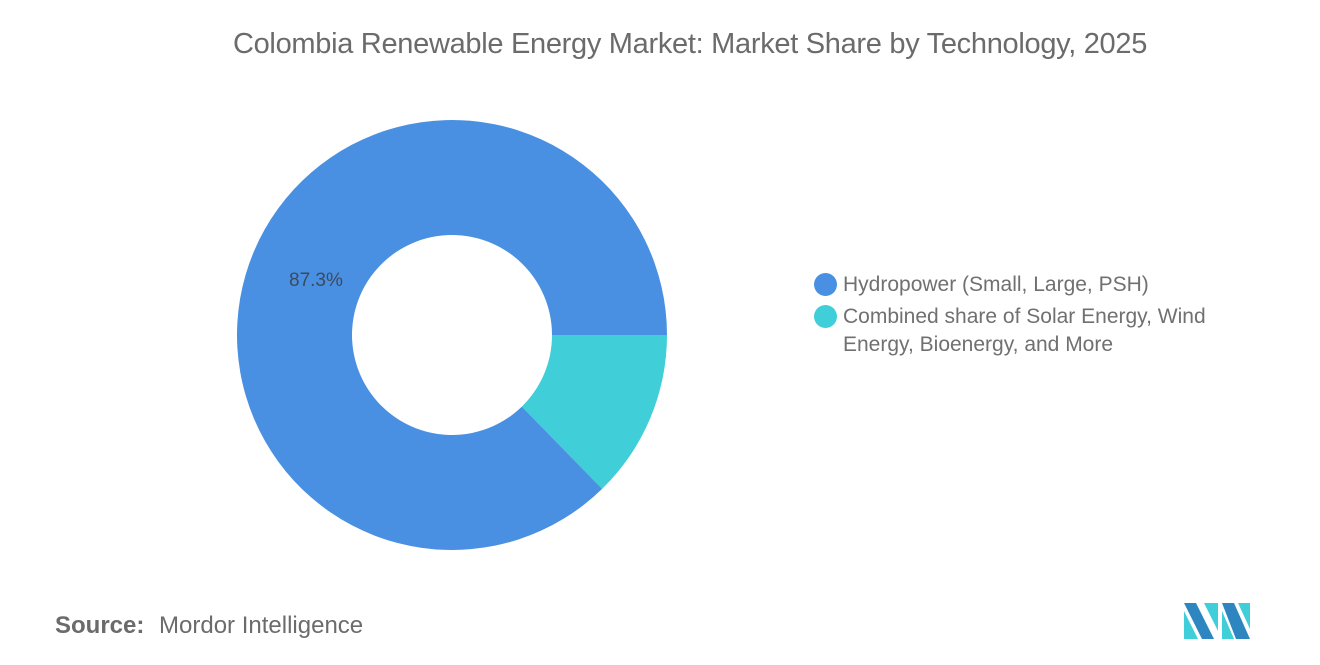 The image size is (1320, 665). What do you see at coordinates (100, 625) in the screenshot?
I see `source-key: Source:` at bounding box center [100, 625].